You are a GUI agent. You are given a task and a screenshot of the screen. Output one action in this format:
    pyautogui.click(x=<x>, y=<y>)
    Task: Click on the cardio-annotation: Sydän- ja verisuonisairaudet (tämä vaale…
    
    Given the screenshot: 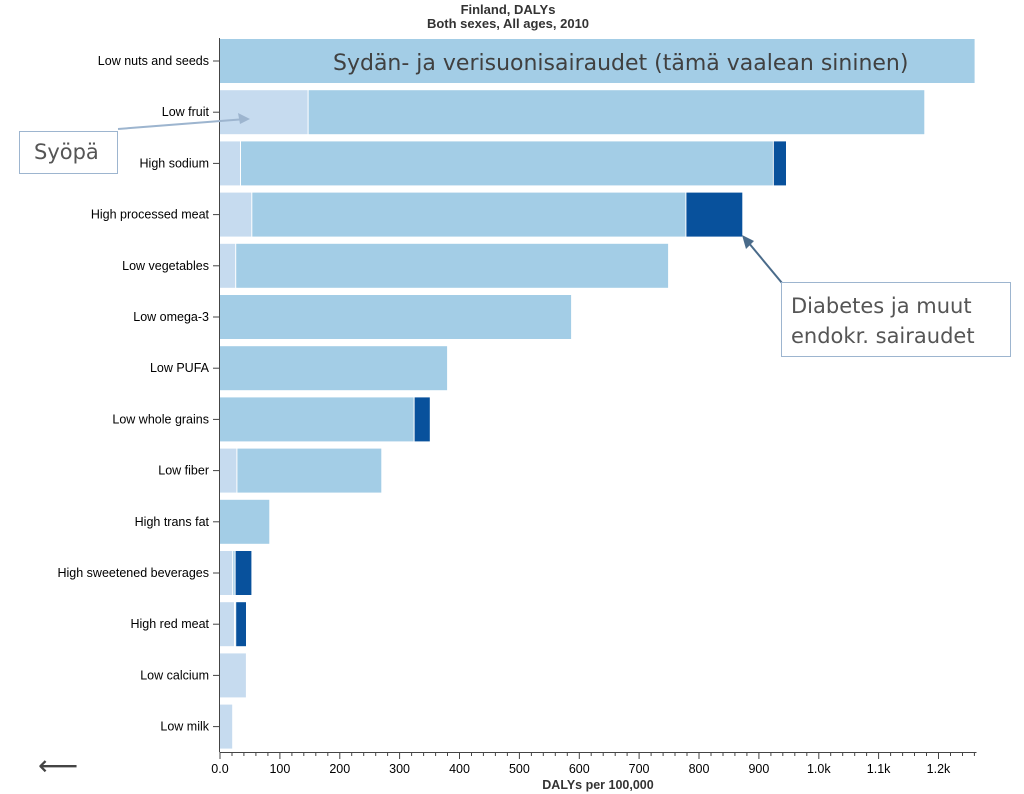 What is the action you would take?
    pyautogui.click(x=621, y=63)
    